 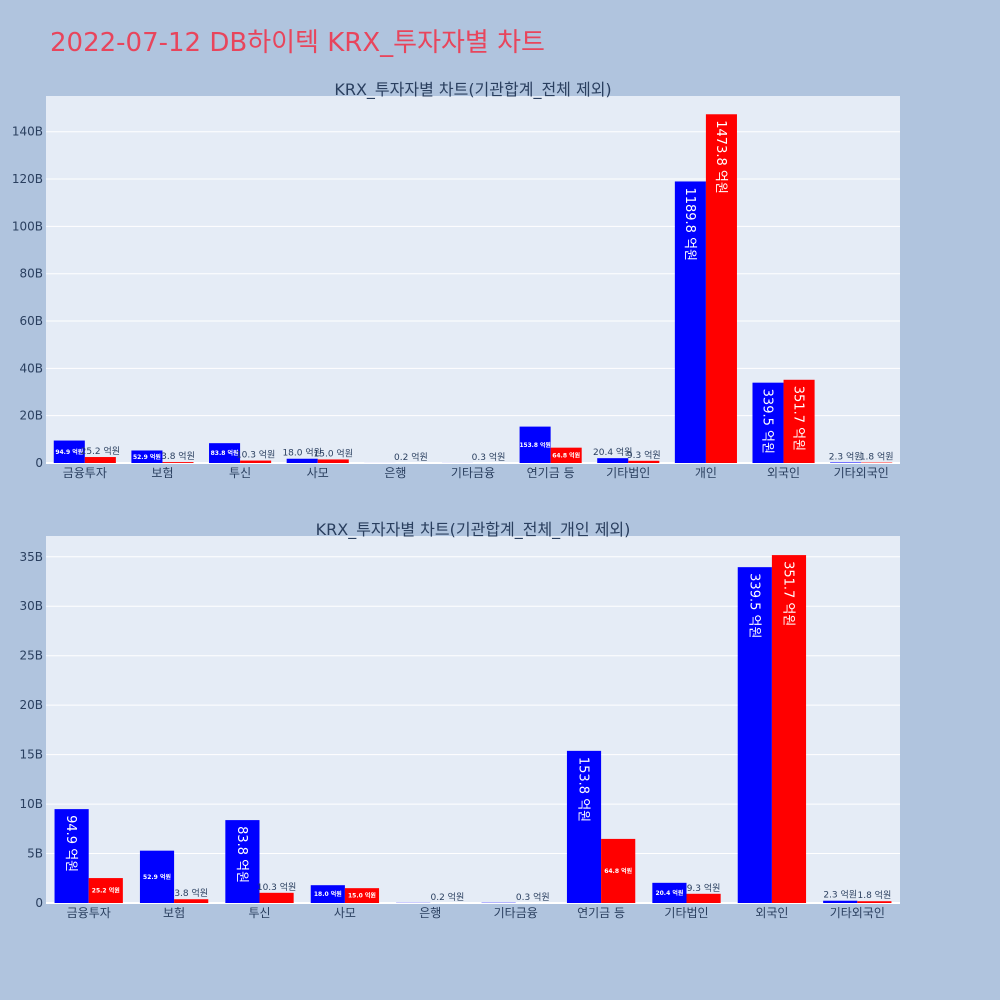 What do you see at coordinates (27, 226) in the screenshot?
I see `y-tick-label: 100B` at bounding box center [27, 226].